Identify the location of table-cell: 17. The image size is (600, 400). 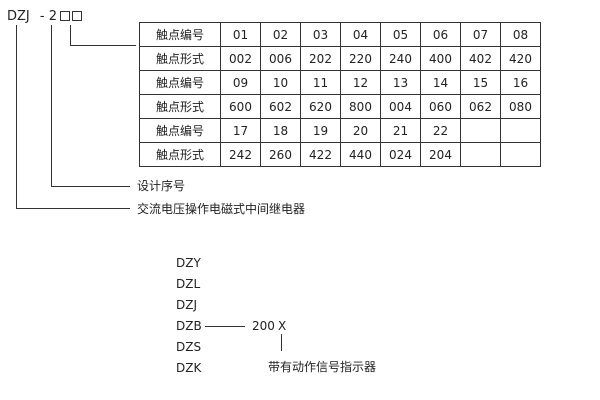
(240, 130).